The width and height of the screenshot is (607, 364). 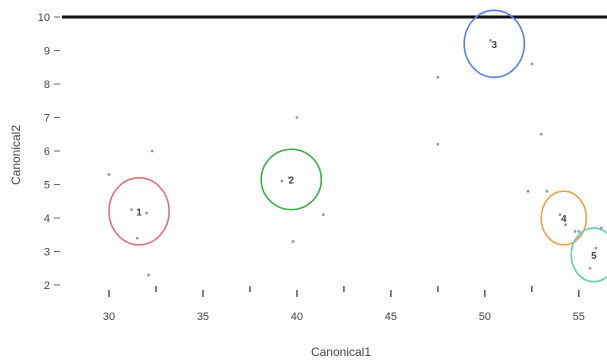 What do you see at coordinates (47, 286) in the screenshot?
I see `y-tick-label: 2` at bounding box center [47, 286].